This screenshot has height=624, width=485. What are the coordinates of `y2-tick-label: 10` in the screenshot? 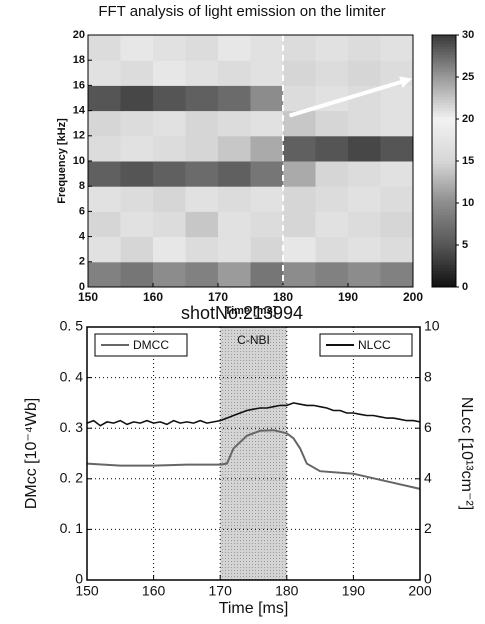 It's located at (432, 326).